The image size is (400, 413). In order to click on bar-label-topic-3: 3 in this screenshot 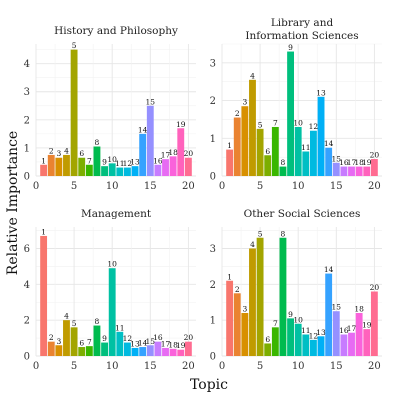, I will do `click(58, 341)`.